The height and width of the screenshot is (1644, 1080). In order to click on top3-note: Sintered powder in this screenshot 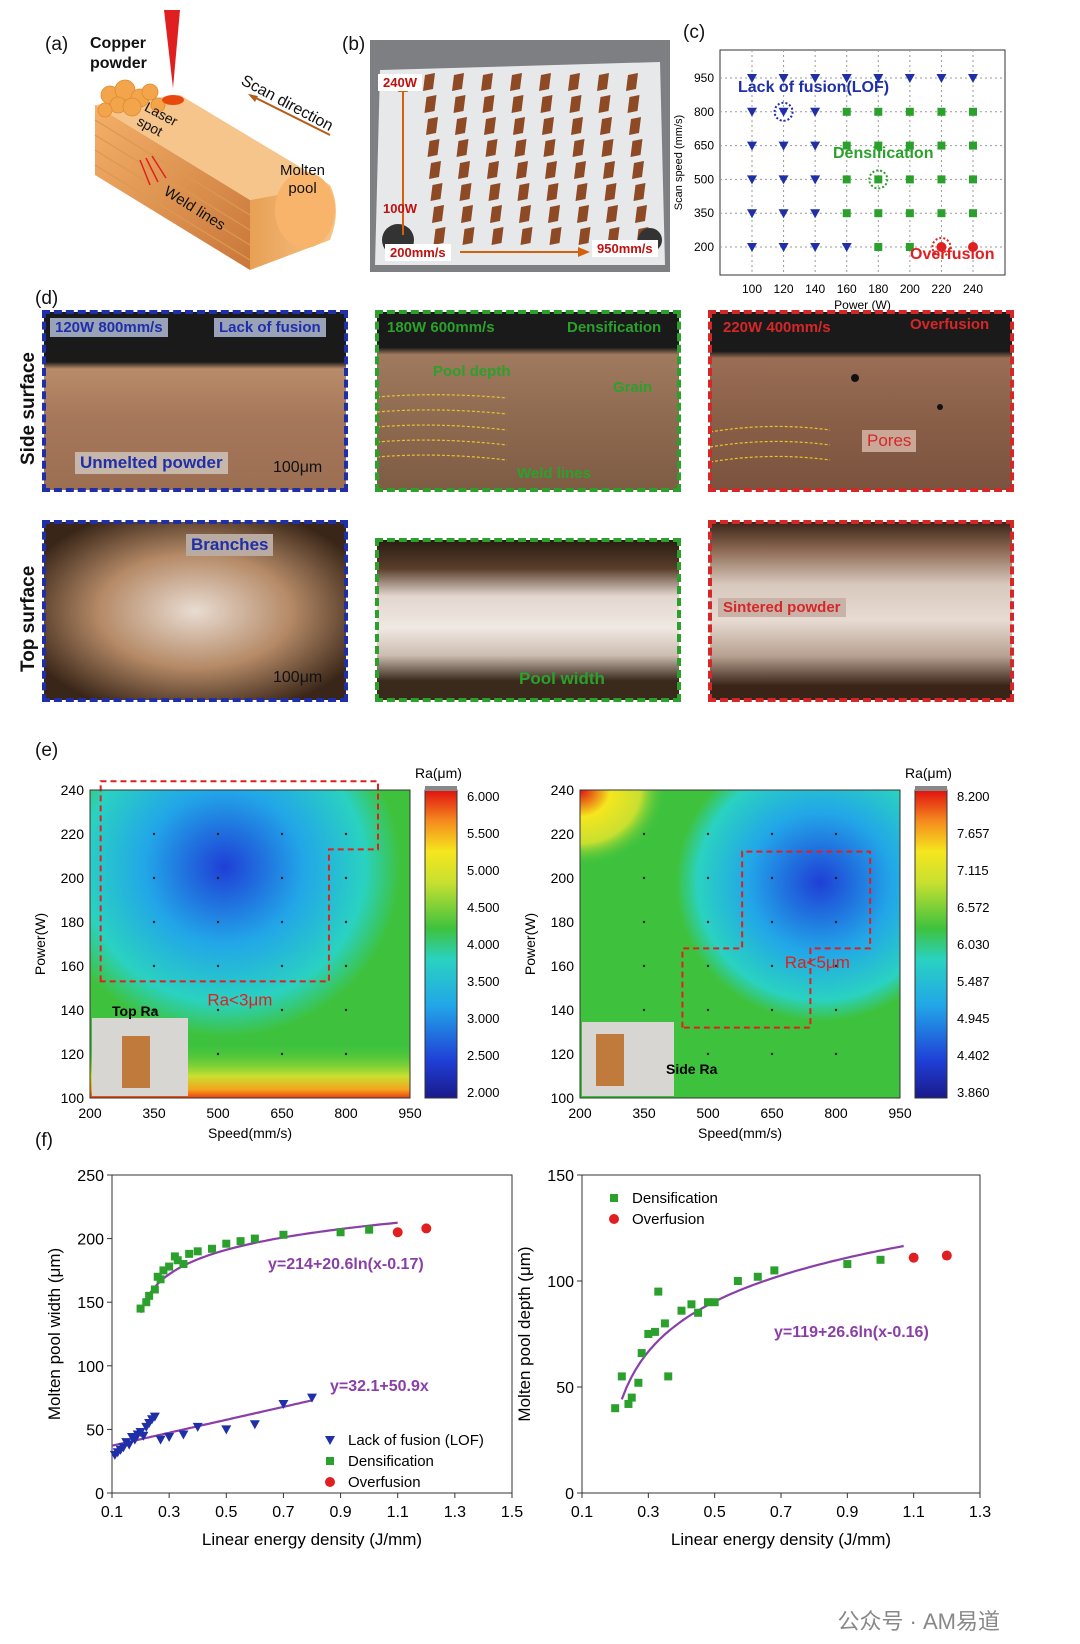, I will do `click(782, 607)`.